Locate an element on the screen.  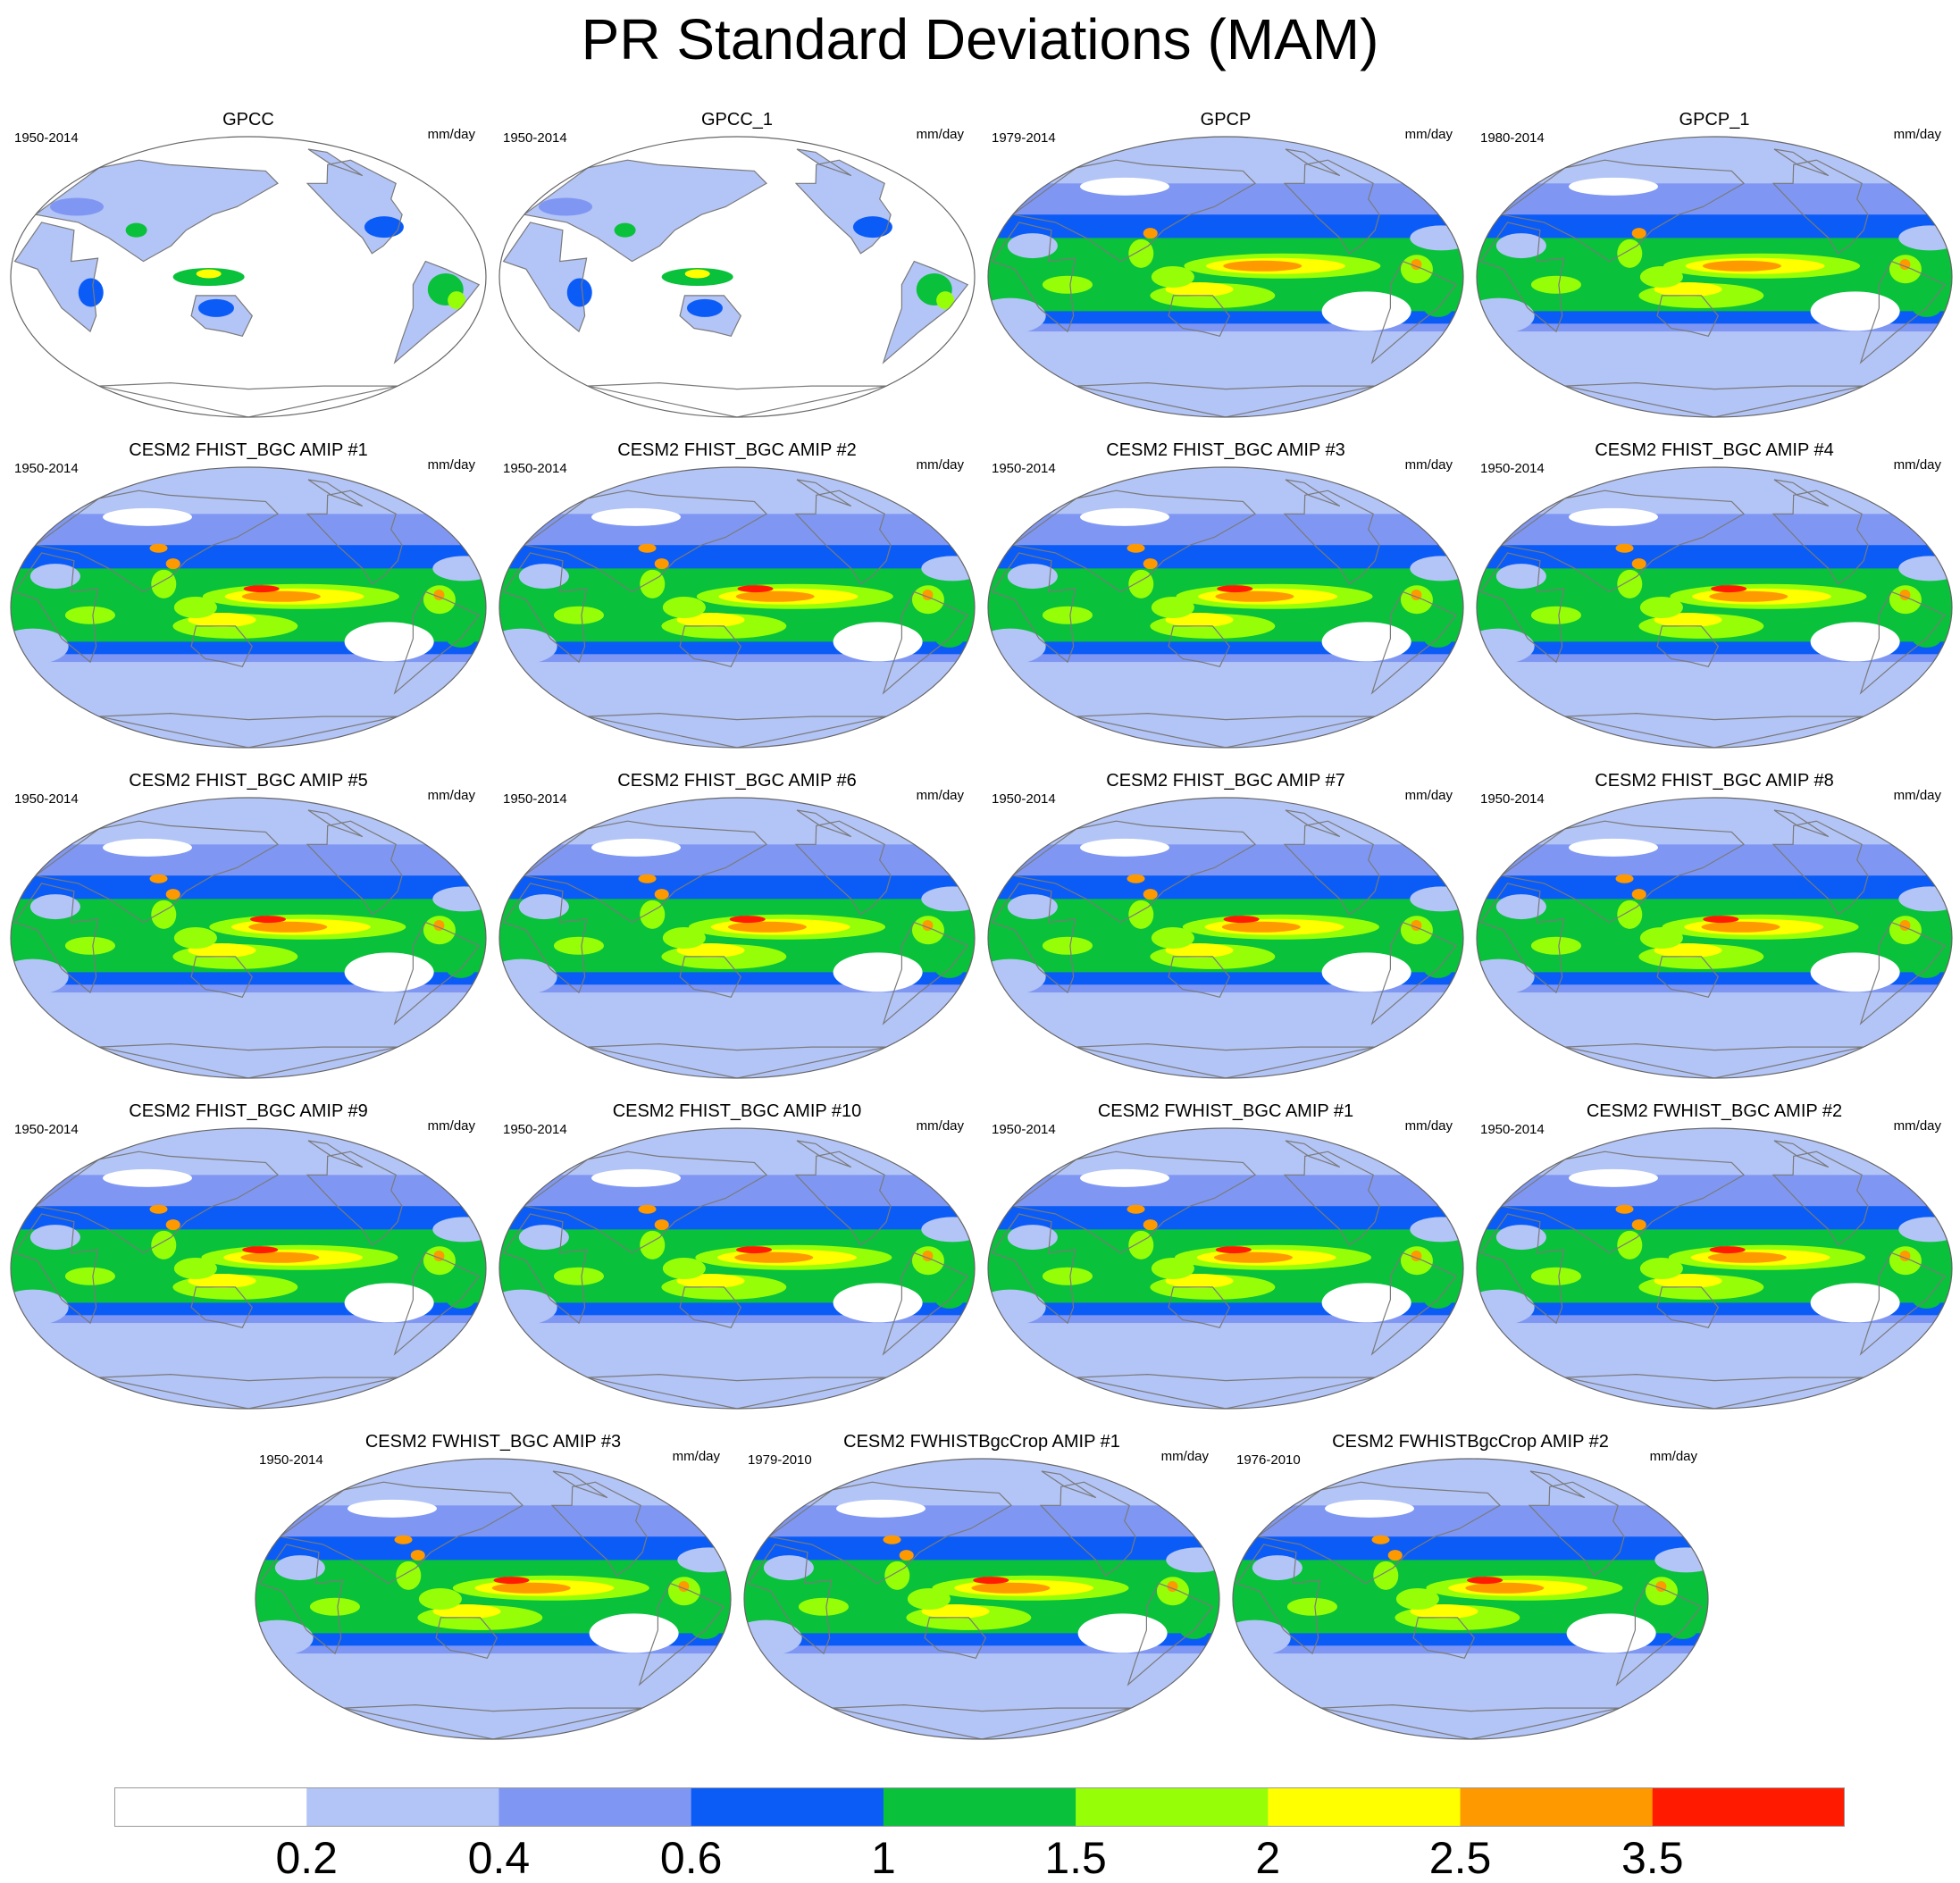
panel-title: GPCC_1 is located at coordinates (737, 120).